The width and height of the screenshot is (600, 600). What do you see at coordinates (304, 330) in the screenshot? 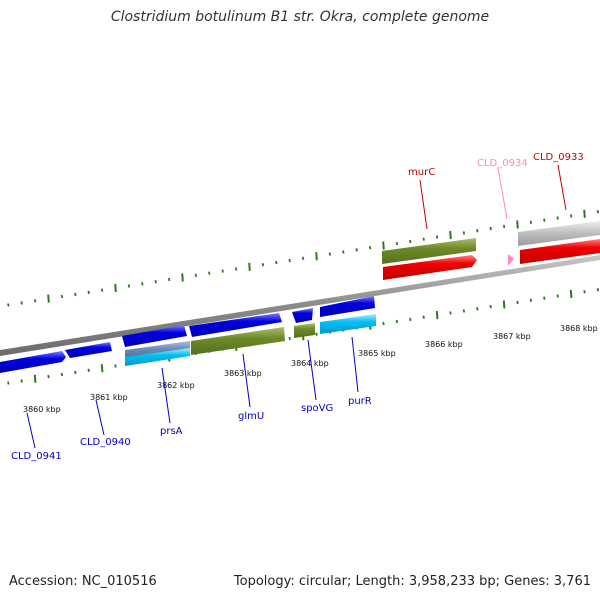
I see `gene-spoVG-green` at bounding box center [304, 330].